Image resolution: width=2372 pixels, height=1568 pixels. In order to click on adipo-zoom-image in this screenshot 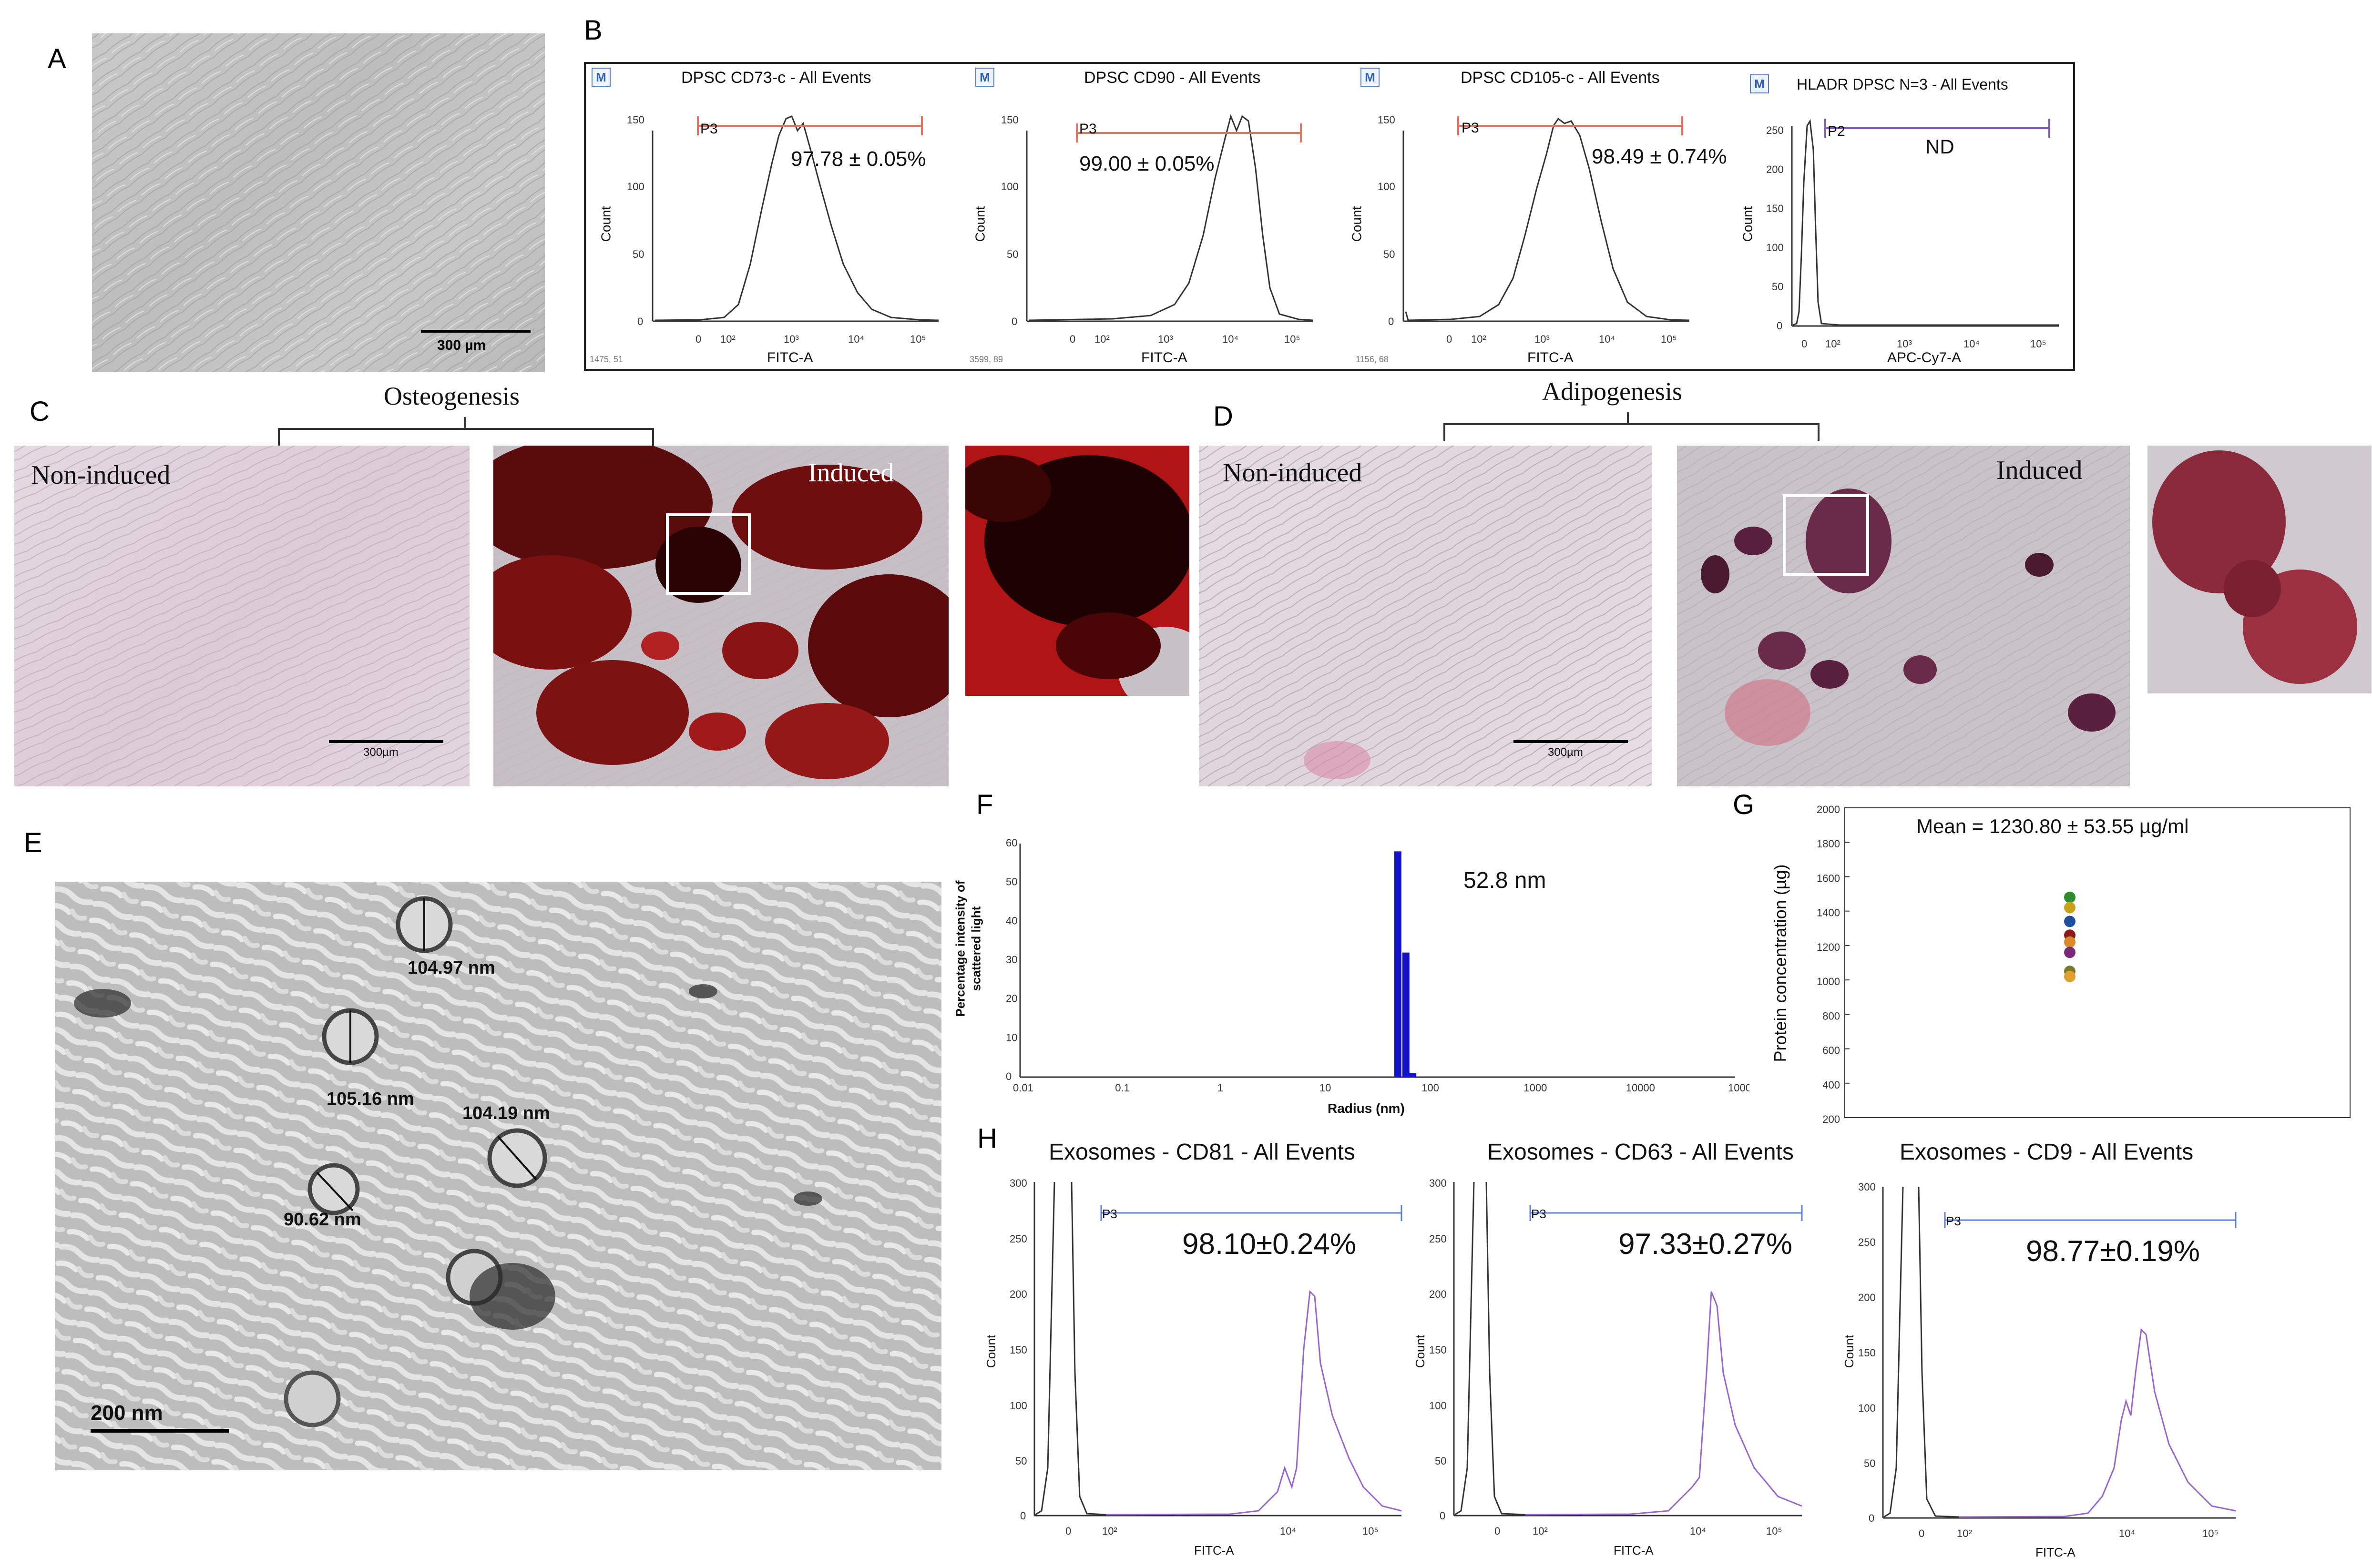, I will do `click(2259, 569)`.